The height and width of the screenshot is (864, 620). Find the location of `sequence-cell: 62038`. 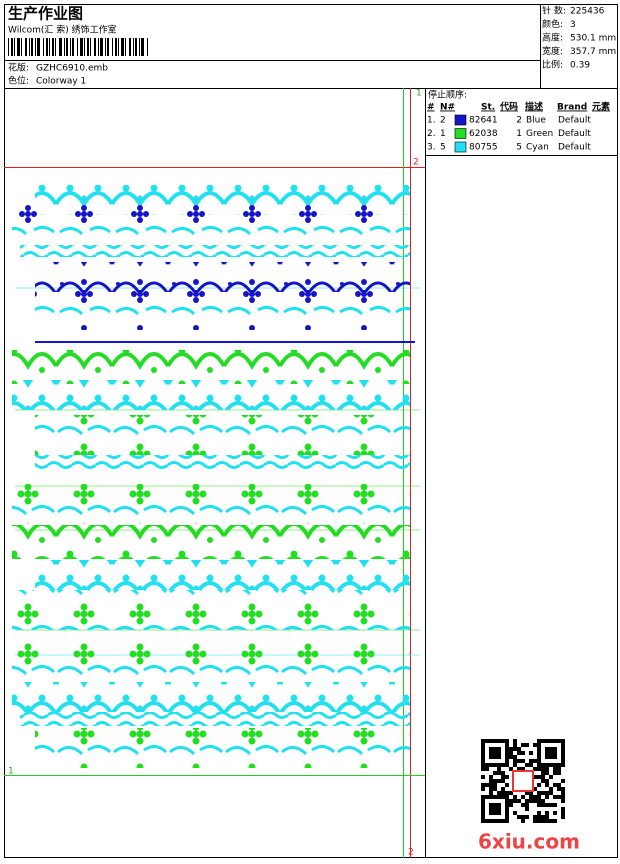

sequence-cell: 62038 is located at coordinates (483, 134).